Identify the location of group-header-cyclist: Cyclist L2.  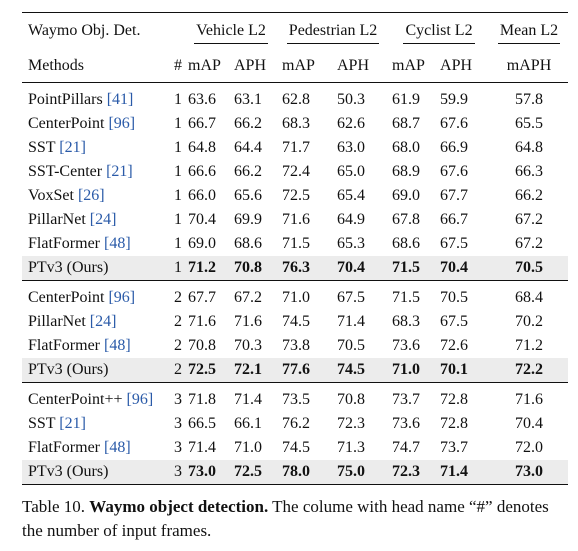
(439, 30).